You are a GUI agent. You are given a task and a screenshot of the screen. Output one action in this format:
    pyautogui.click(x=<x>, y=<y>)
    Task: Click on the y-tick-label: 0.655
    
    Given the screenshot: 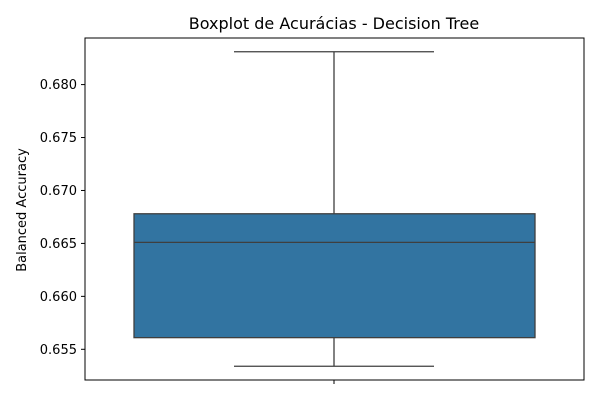 What is the action you would take?
    pyautogui.click(x=58, y=350)
    